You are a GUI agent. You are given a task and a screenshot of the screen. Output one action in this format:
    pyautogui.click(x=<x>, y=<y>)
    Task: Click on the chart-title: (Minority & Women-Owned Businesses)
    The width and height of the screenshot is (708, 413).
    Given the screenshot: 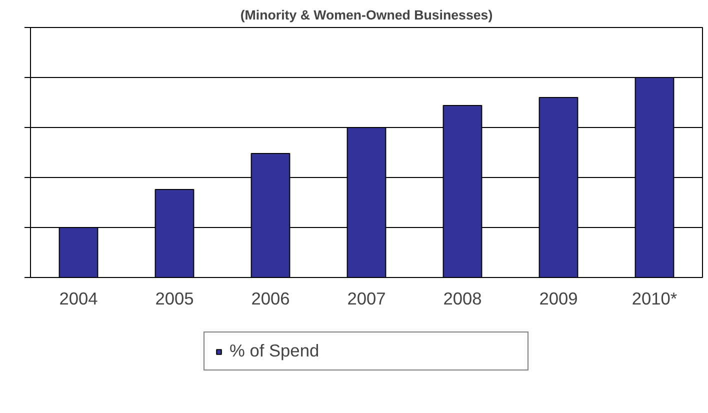 What is the action you would take?
    pyautogui.click(x=366, y=15)
    